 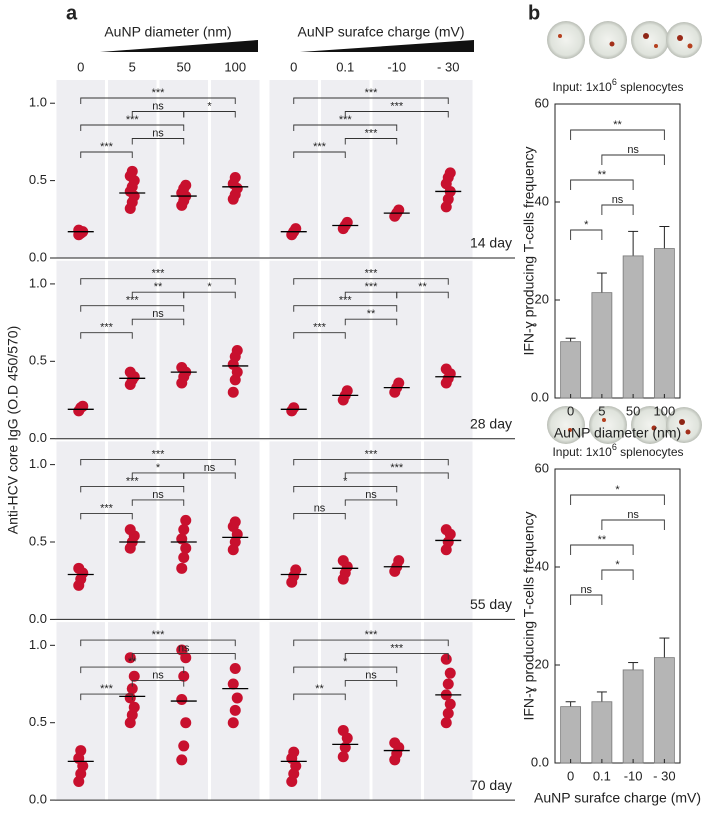 I want to click on panel-label: b, so click(x=534, y=13).